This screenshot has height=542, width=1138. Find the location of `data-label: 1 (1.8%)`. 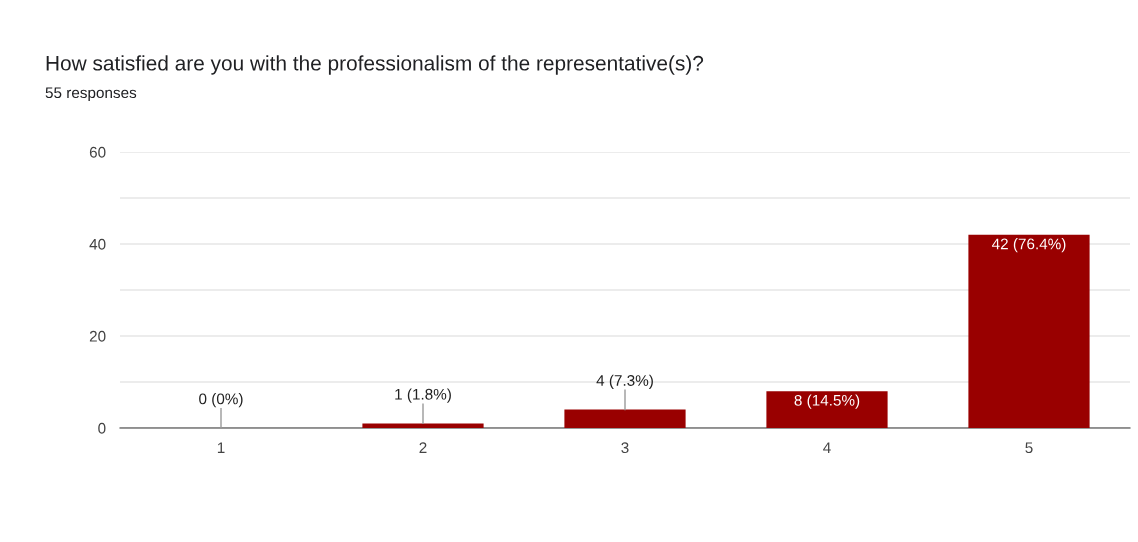

data-label: 1 (1.8%) is located at coordinates (423, 395).